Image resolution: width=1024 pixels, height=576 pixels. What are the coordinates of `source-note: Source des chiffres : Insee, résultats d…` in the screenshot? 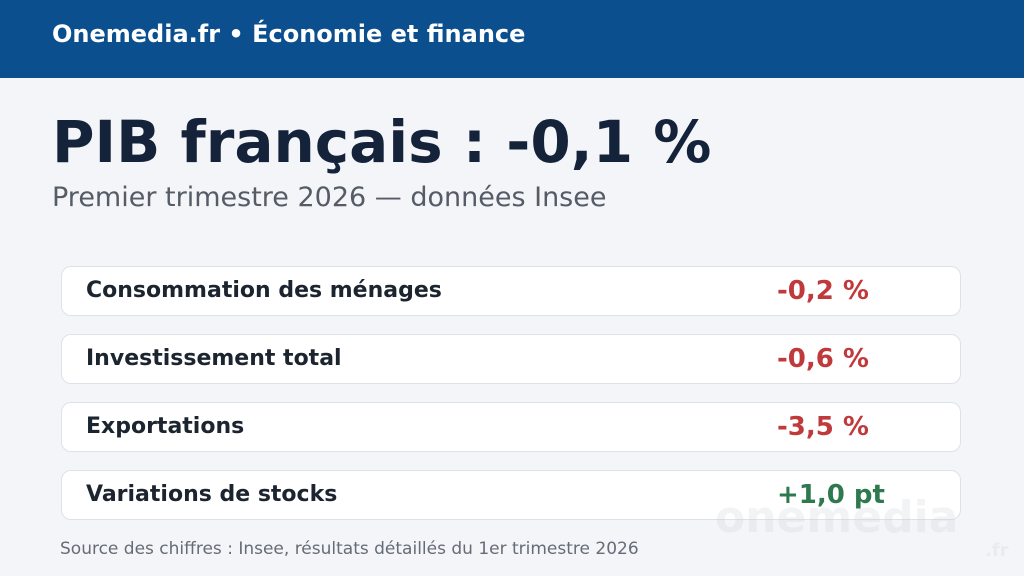 It's located at (349, 549).